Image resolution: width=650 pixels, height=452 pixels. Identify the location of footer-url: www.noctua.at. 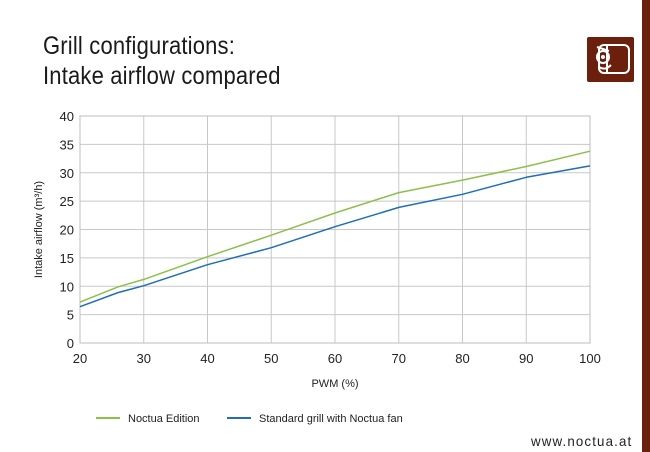
(582, 441).